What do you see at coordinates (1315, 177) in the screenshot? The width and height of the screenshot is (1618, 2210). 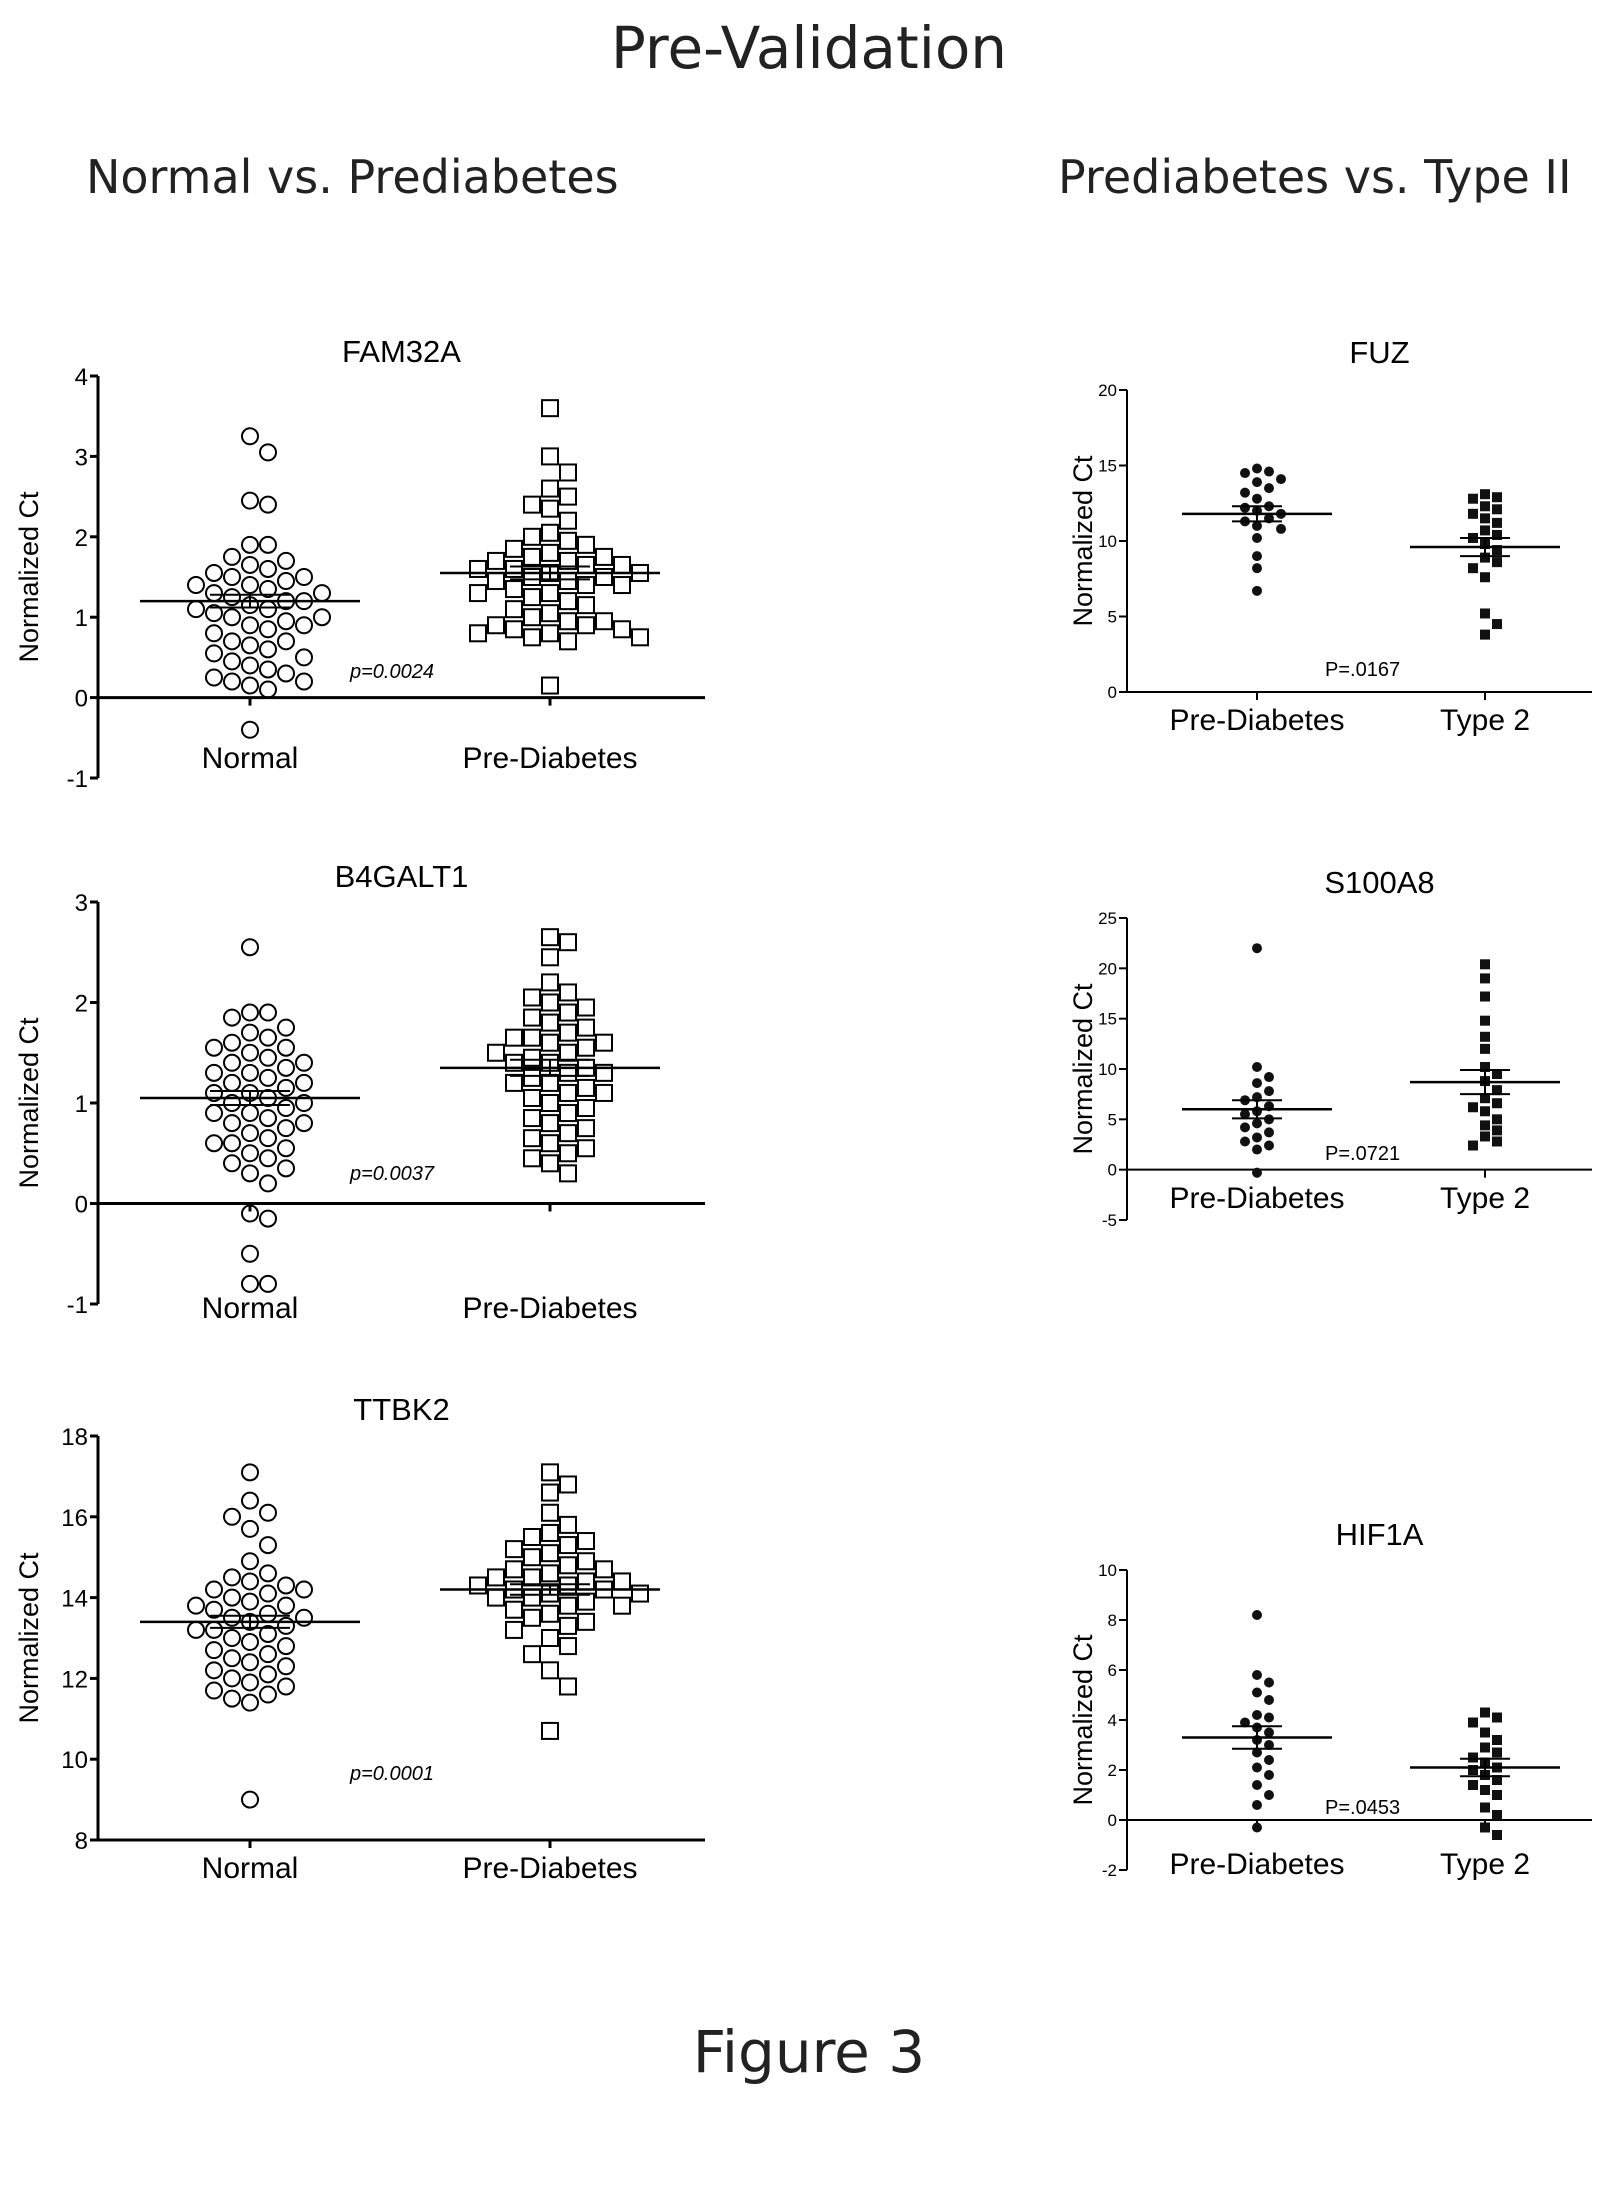 I see `right-column-heading: Prediabetes vs. Type II` at bounding box center [1315, 177].